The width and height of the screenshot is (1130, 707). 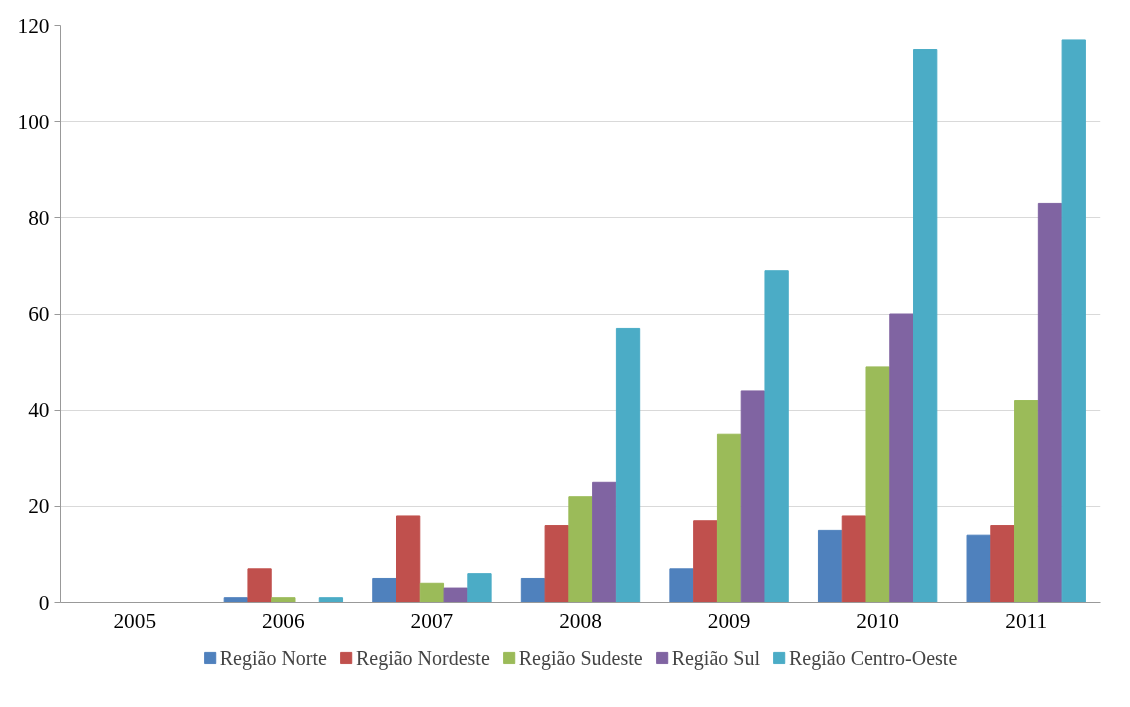 I want to click on y-tick-label: 80, so click(x=39, y=217).